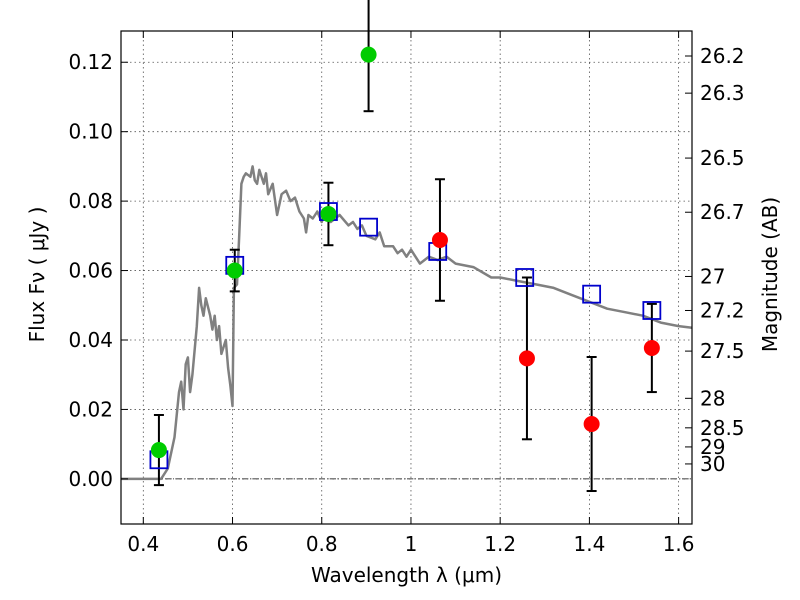  Describe the element at coordinates (90, 479) in the screenshot. I see `y-tick-label-0: 0.00` at that location.